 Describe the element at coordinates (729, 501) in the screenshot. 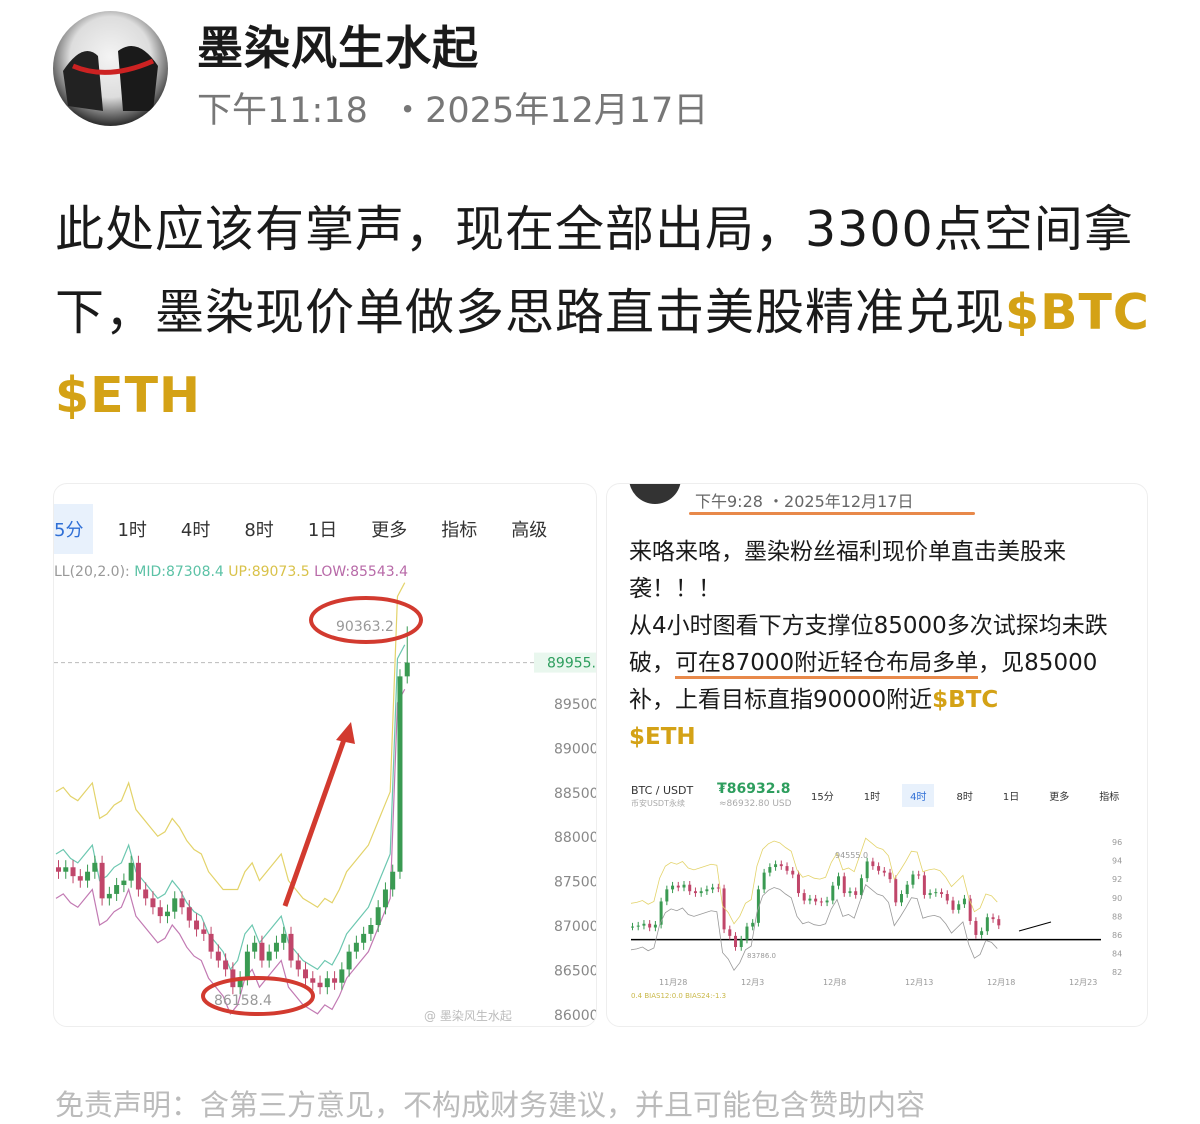

I see `inner-time: 下午9:28` at that location.